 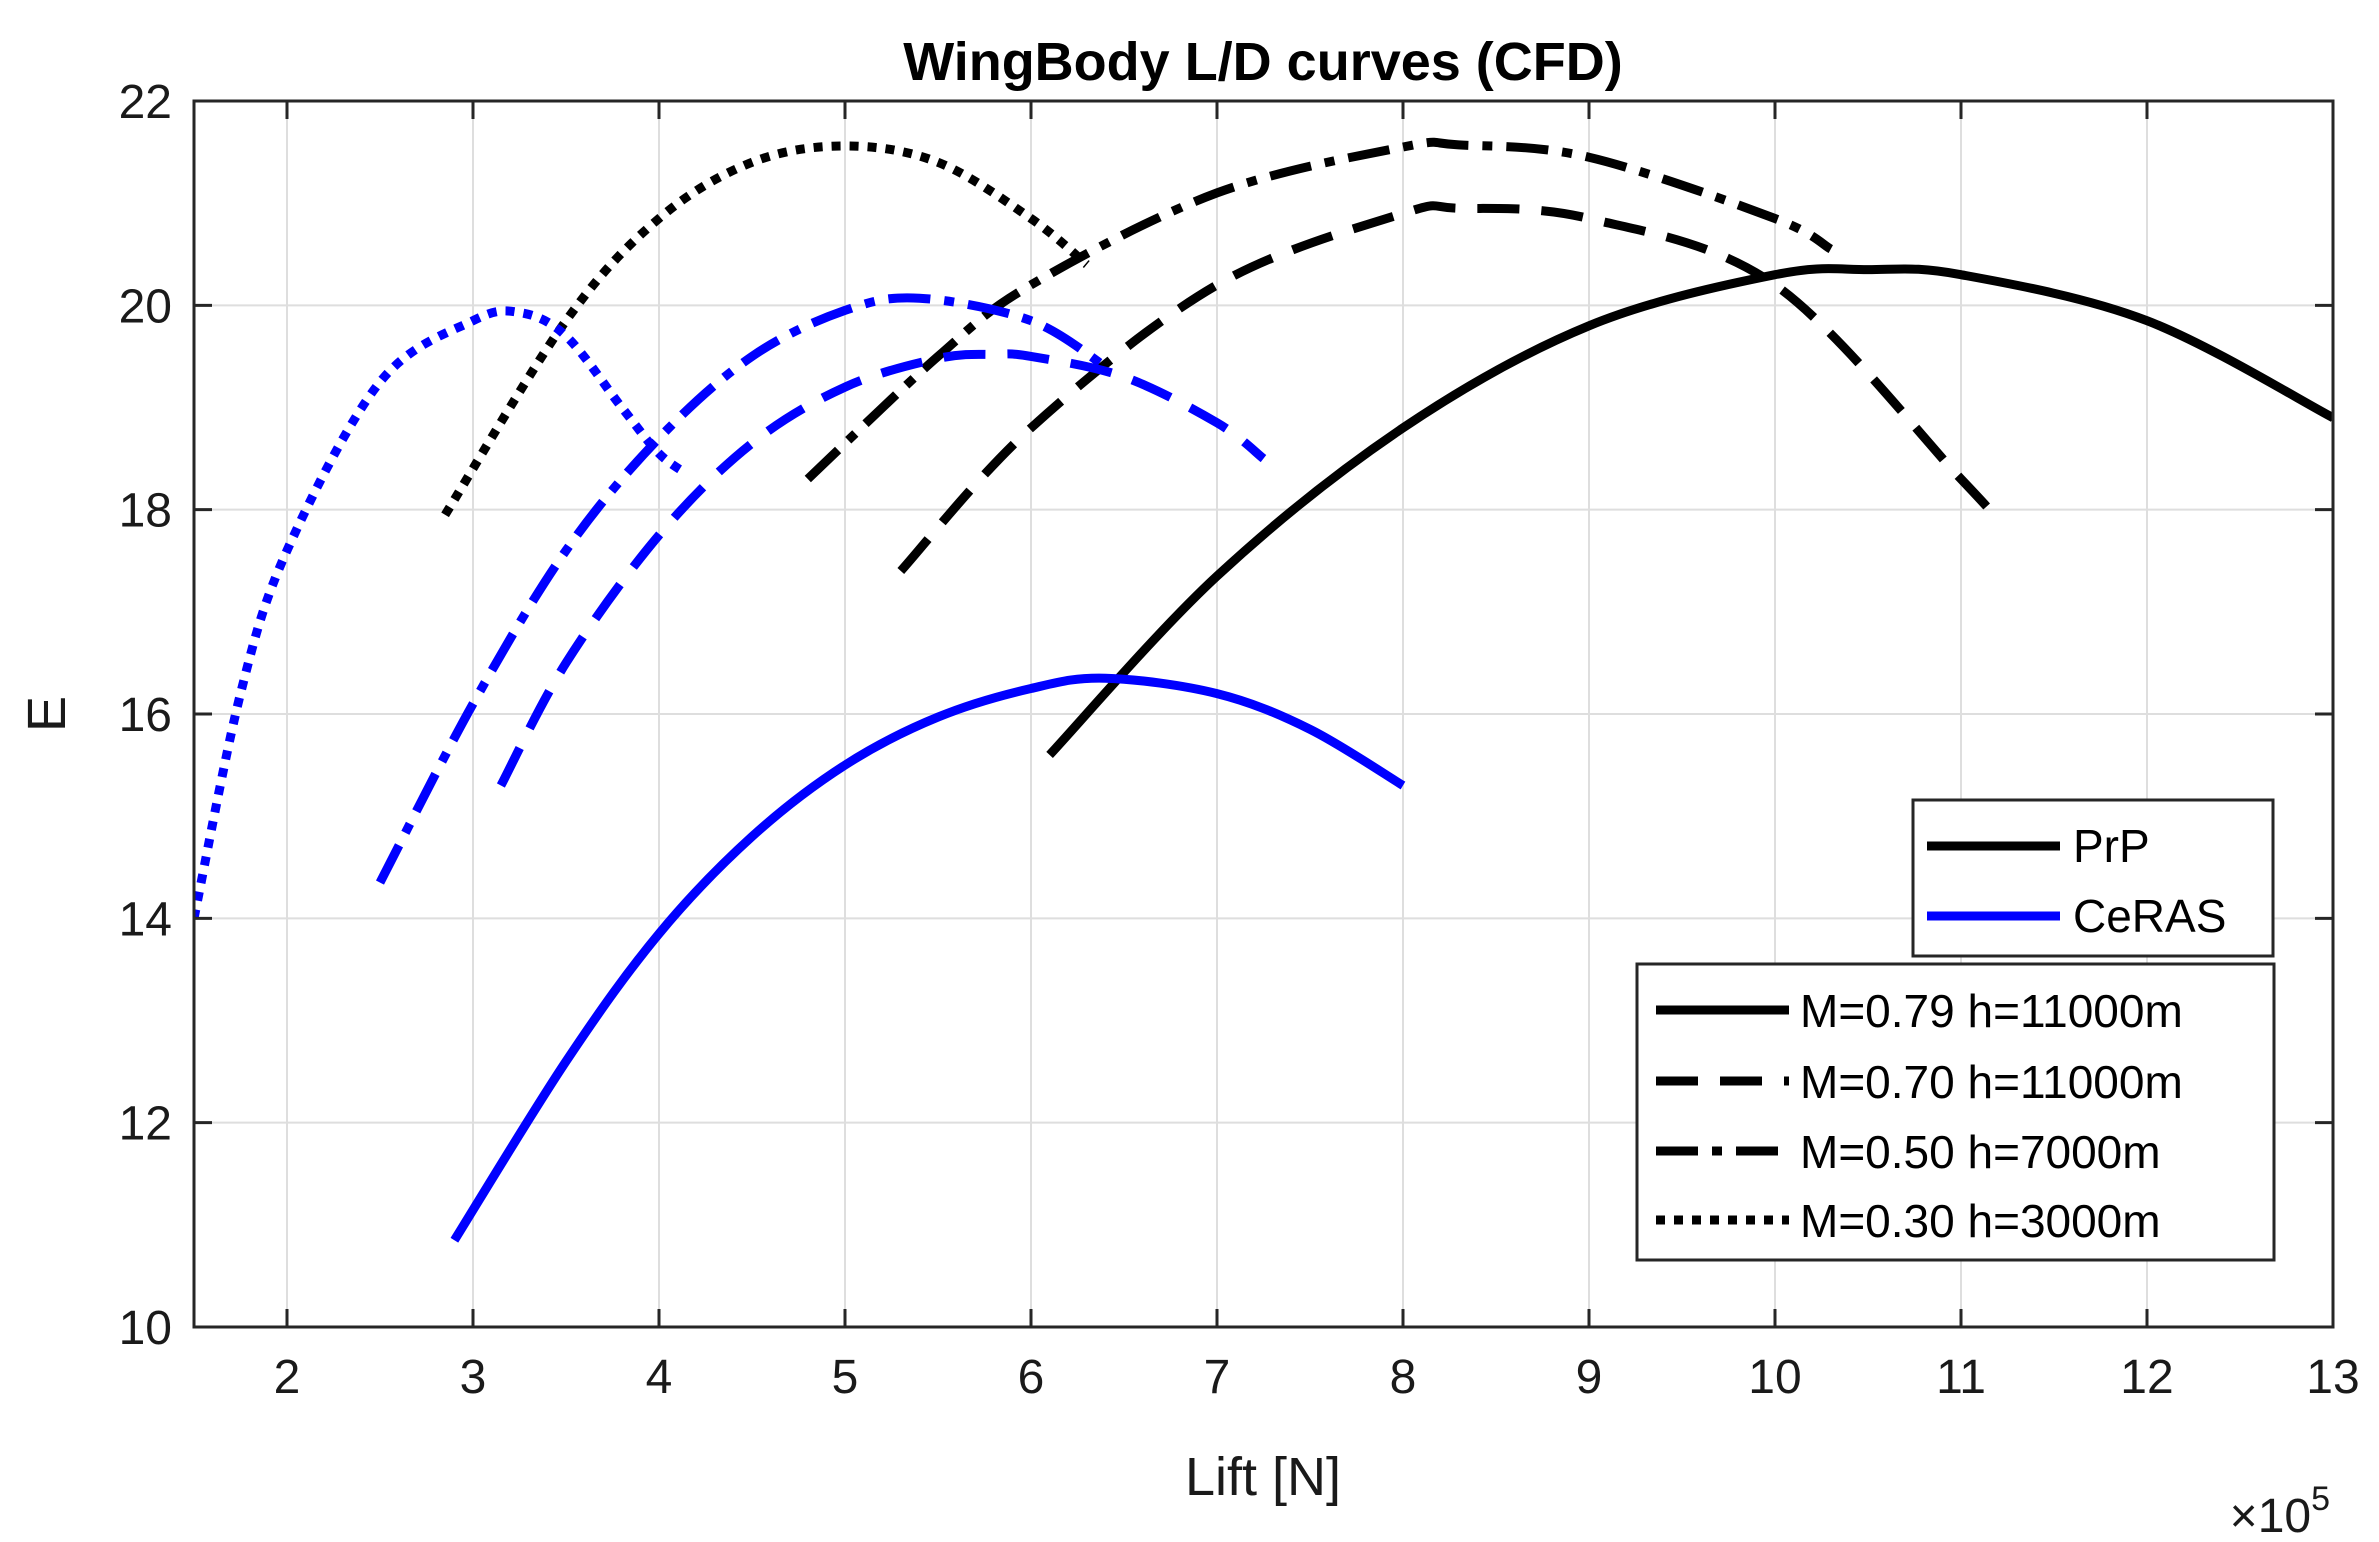 What do you see at coordinates (2332, 1377) in the screenshot?
I see `x-tick-label: 13` at bounding box center [2332, 1377].